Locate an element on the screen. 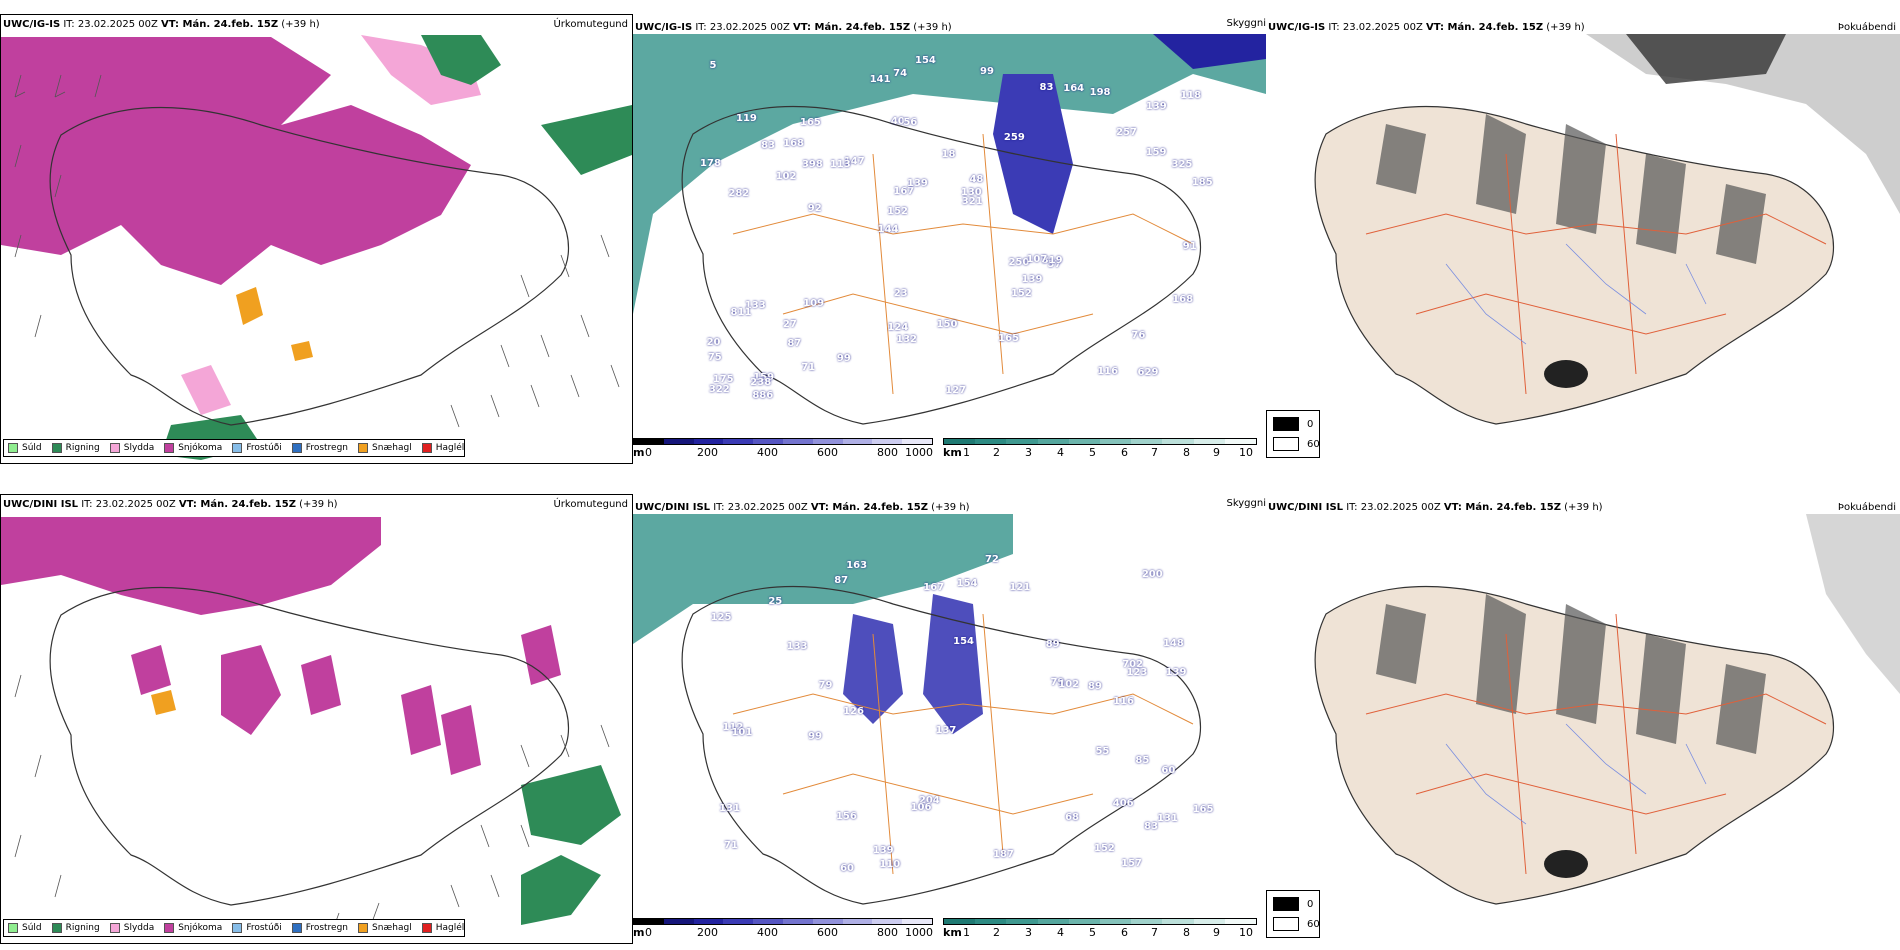 The height and width of the screenshot is (950, 1900). visibility-value-label: 56 is located at coordinates (910, 123).